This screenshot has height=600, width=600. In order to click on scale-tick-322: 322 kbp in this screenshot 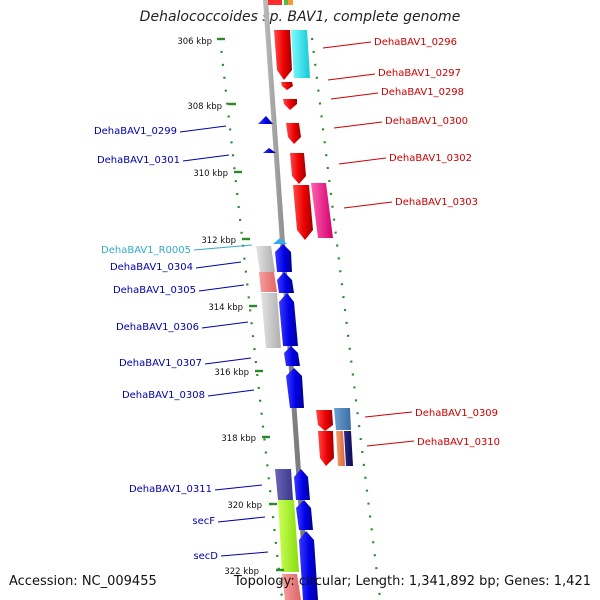, I will do `click(254, 572)`.